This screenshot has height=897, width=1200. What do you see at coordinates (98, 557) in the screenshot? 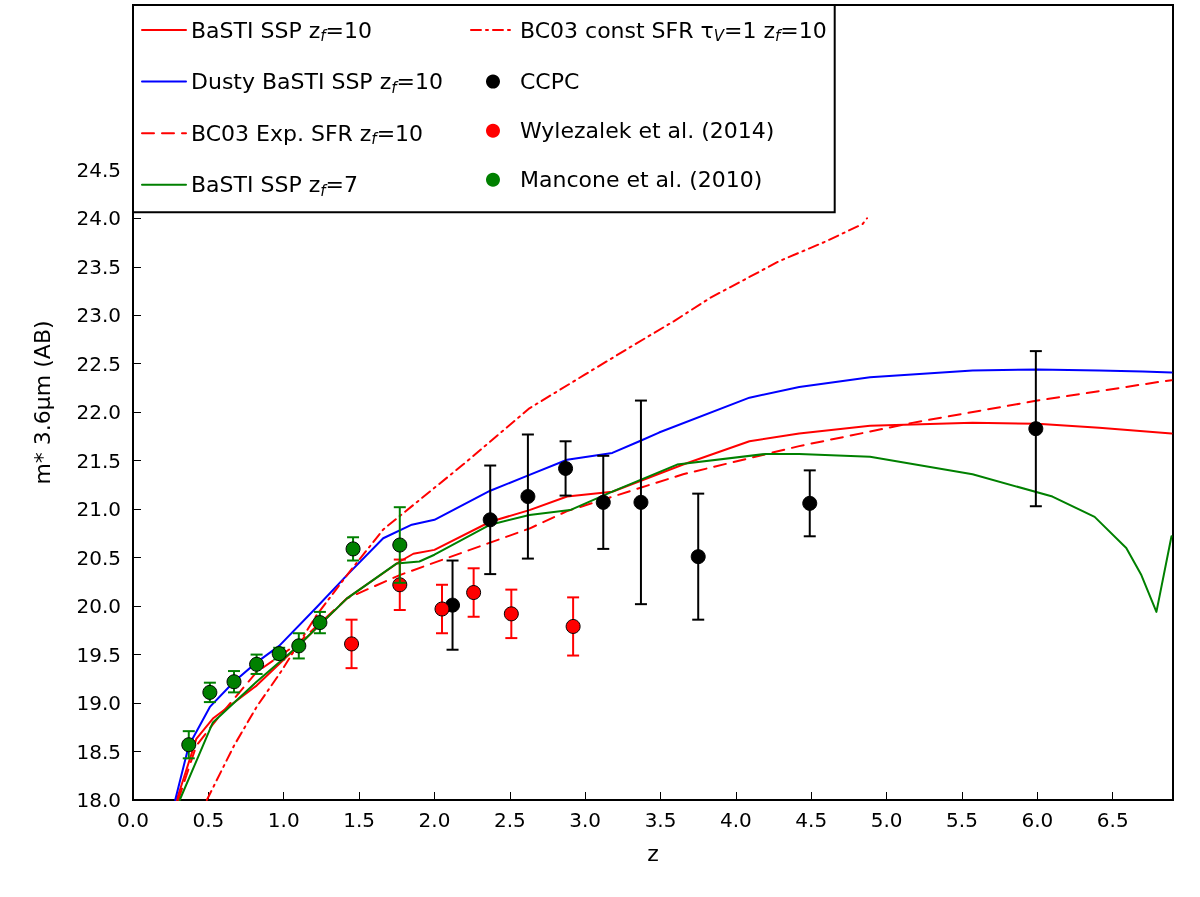
I see `y-tick-label: 20.5` at bounding box center [98, 557].